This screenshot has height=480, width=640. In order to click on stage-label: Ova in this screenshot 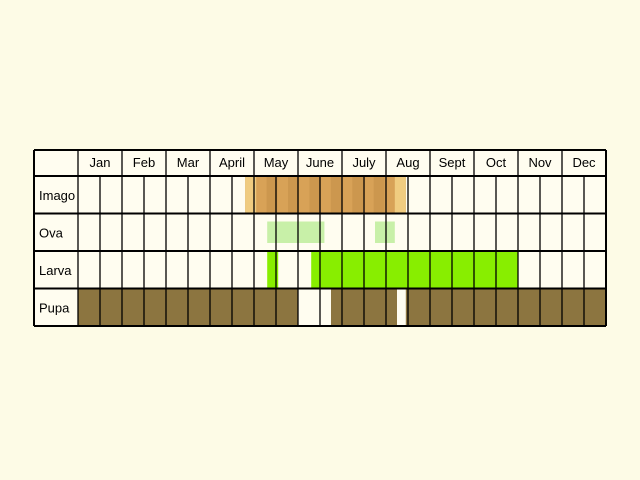, I will do `click(51, 232)`.